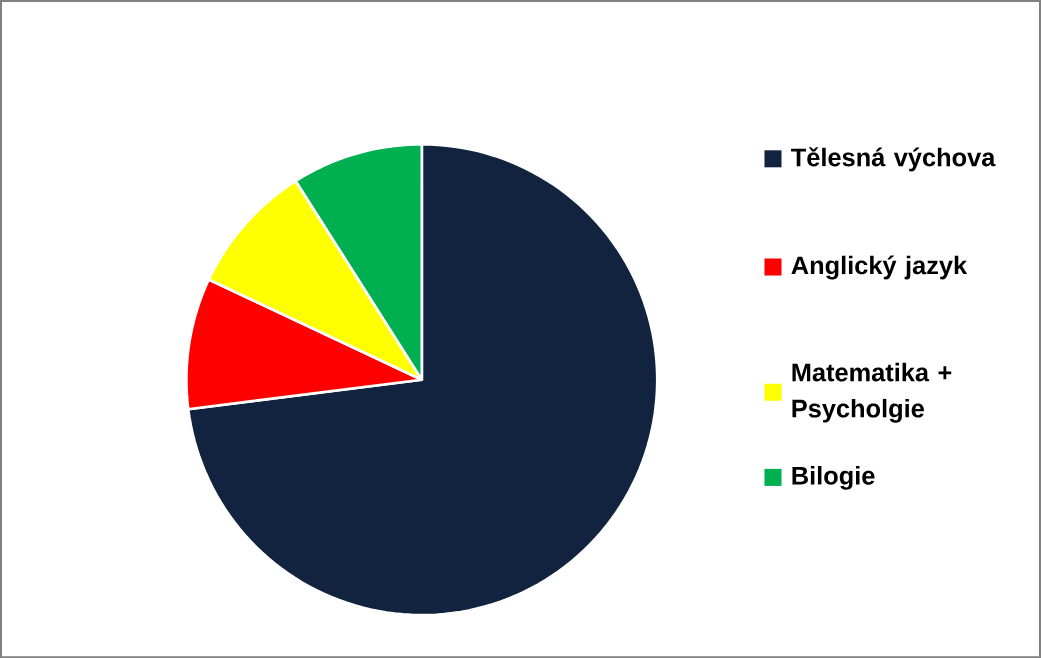  I want to click on legend-label: Bilogie, so click(833, 477).